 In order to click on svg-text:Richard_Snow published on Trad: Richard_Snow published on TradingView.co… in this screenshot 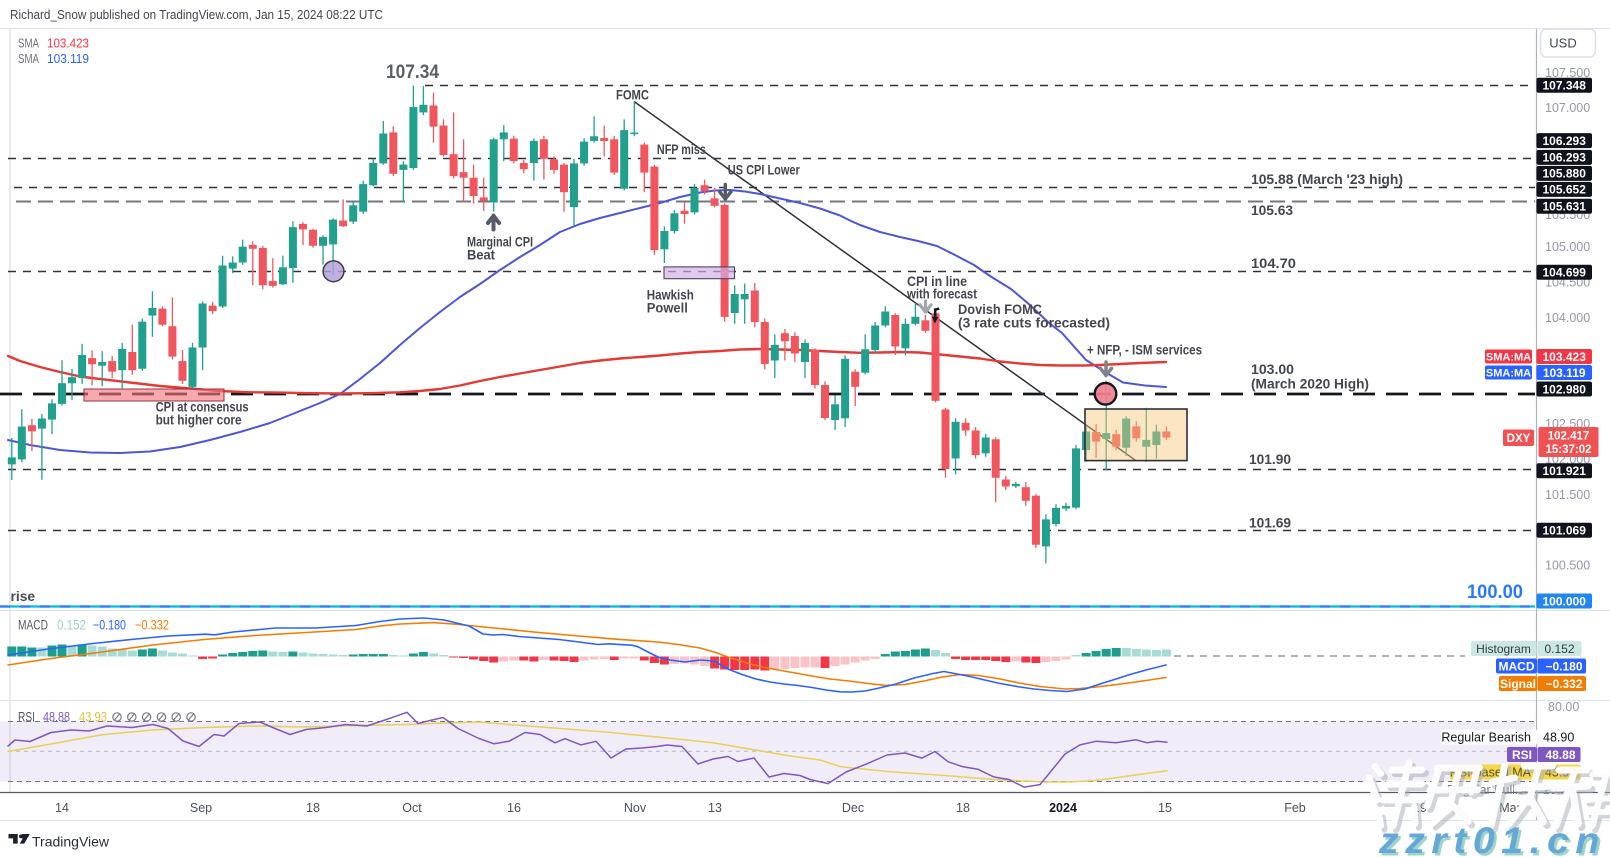, I will do `click(196, 14)`.